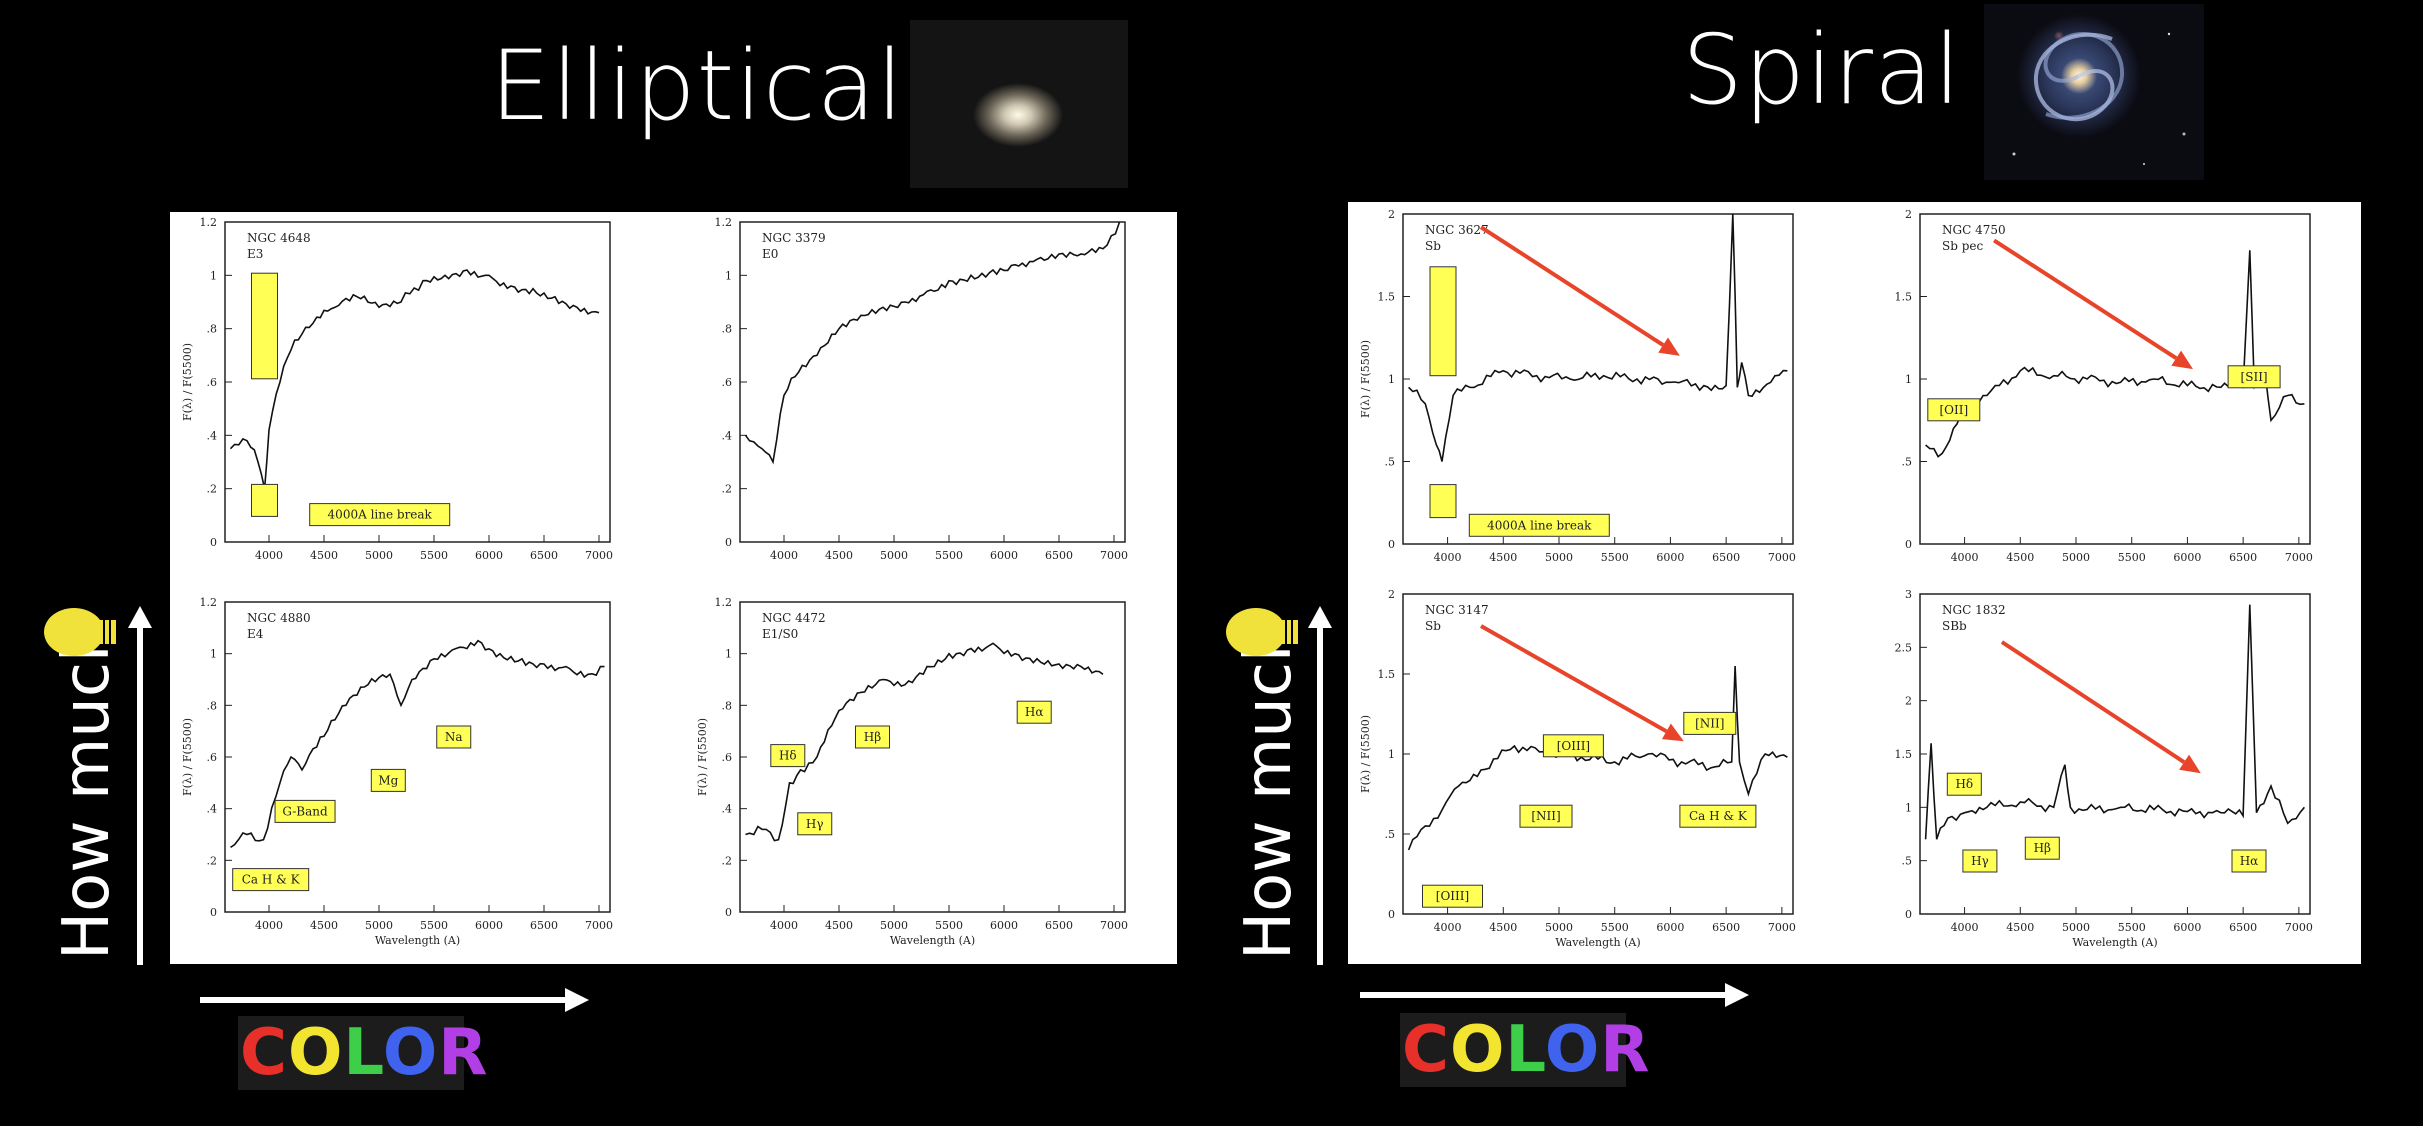 This screenshot has height=1126, width=2423. Describe the element at coordinates (380, 515) in the screenshot. I see `annotation-label: 4000A line break` at that location.